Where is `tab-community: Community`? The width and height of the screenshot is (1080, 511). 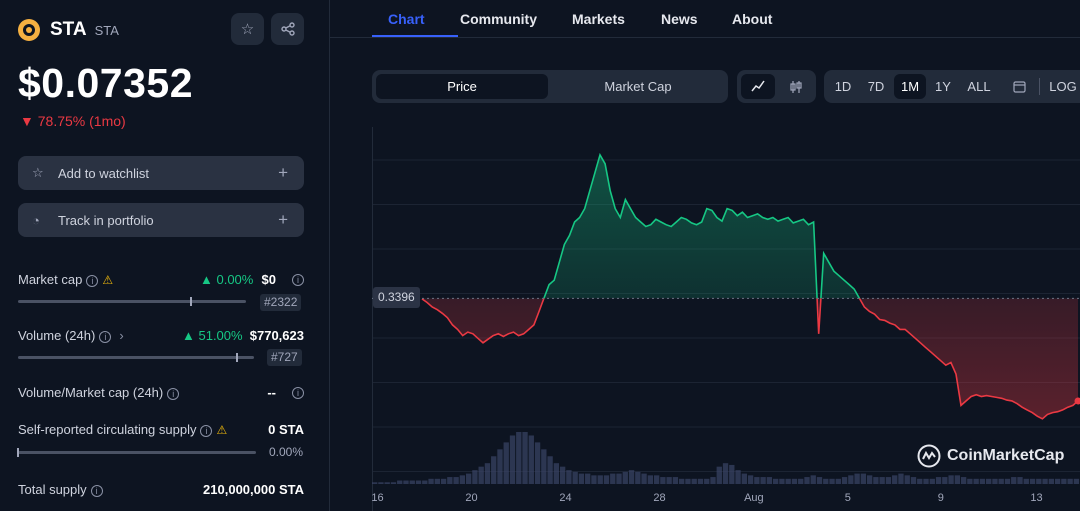
tab-community: Community is located at coordinates (498, 19).